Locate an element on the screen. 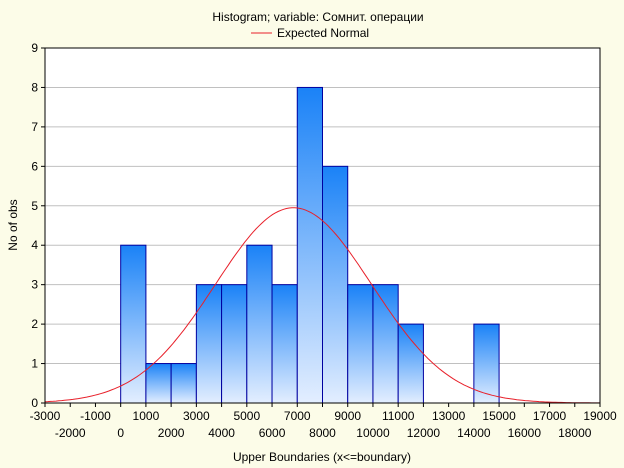  x-tick-label: 18000 is located at coordinates (575, 433).